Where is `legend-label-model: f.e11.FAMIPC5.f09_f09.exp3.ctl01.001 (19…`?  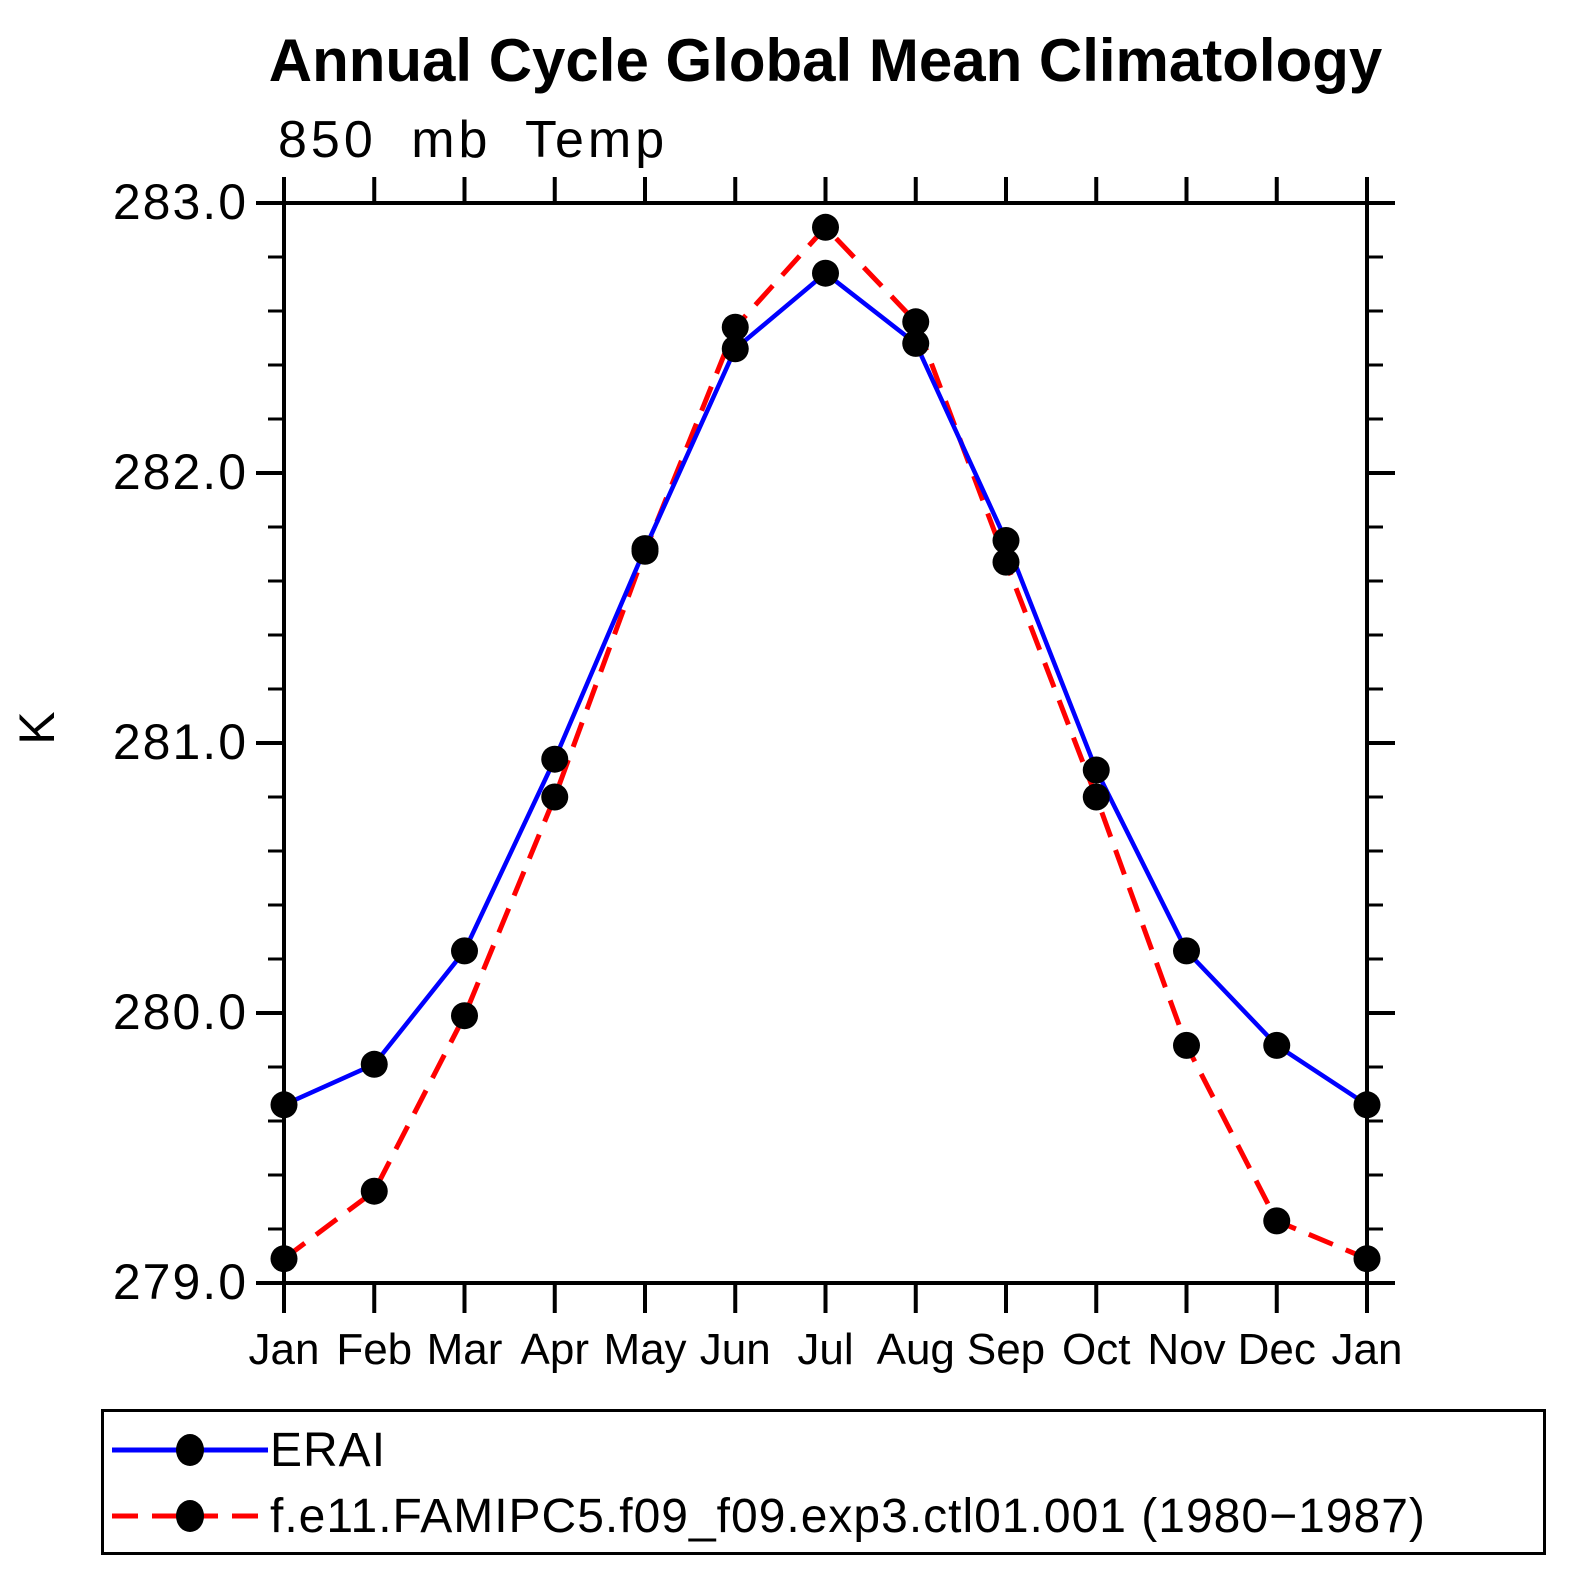
legend-label-model: f.e11.FAMIPC5.f09_f09.exp3.ctl01.001 (19… is located at coordinates (848, 1516).